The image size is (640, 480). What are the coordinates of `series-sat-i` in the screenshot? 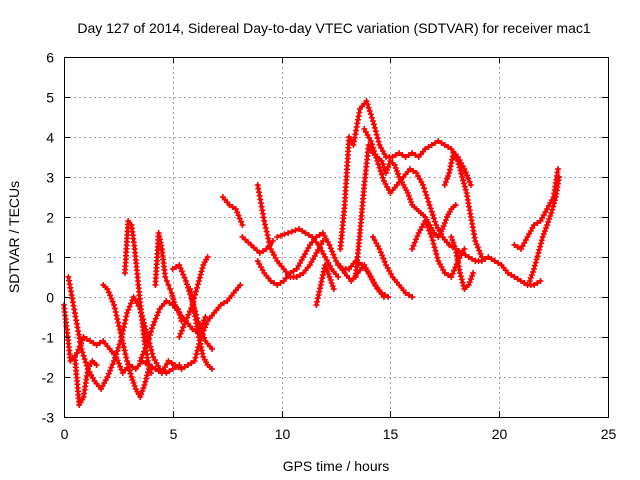 It's located at (193, 297).